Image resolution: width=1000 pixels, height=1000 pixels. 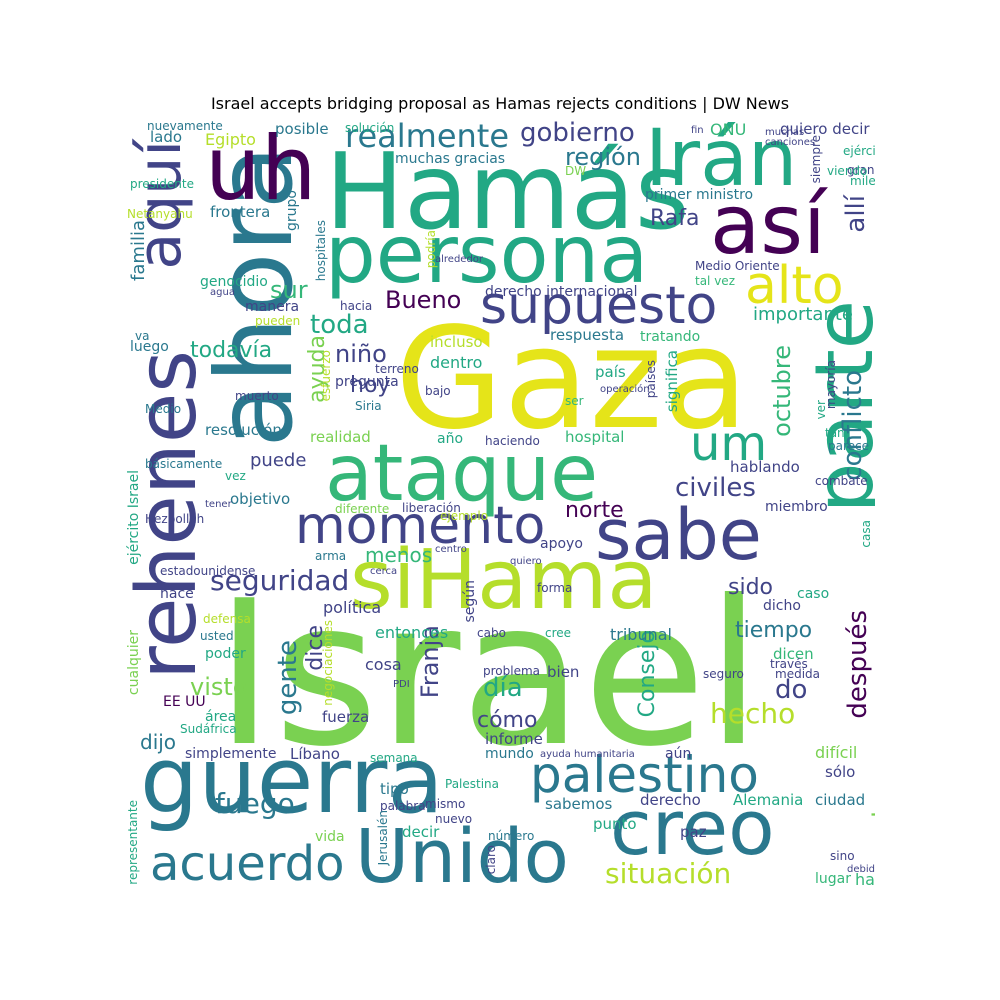 I want to click on word-cloud-word: Hamás, so click(x=507, y=192).